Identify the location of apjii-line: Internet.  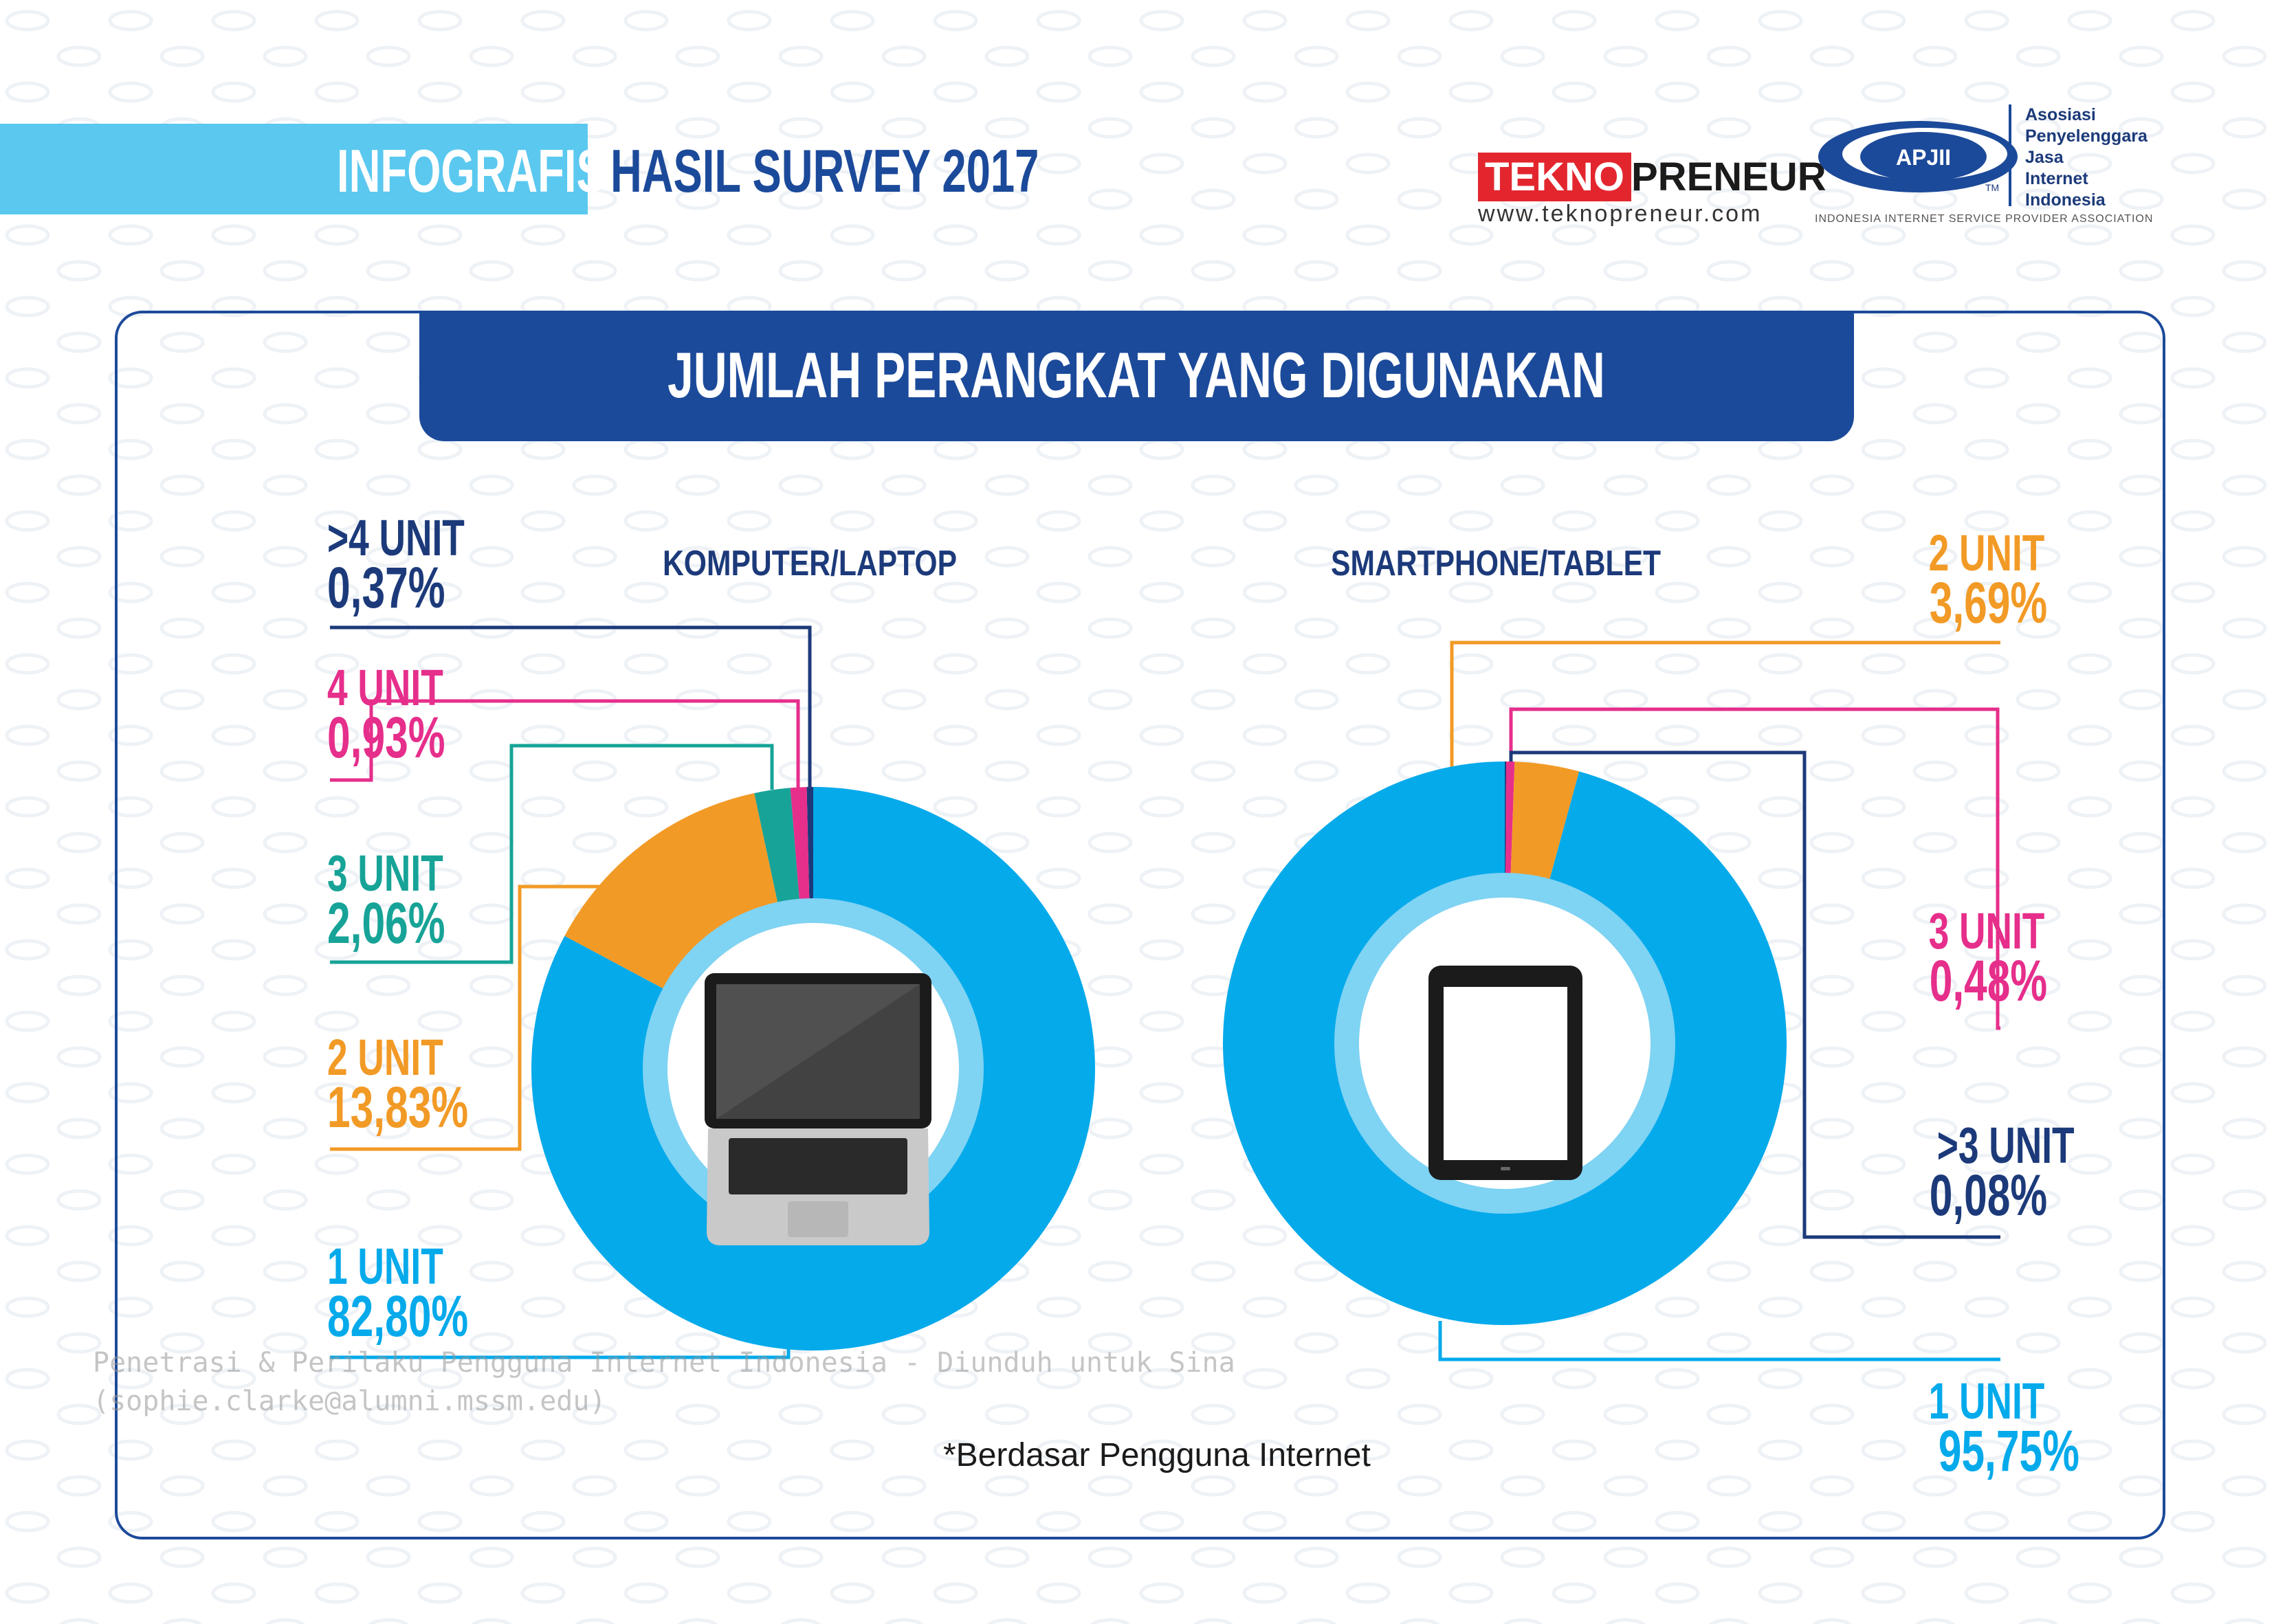
(2056, 178).